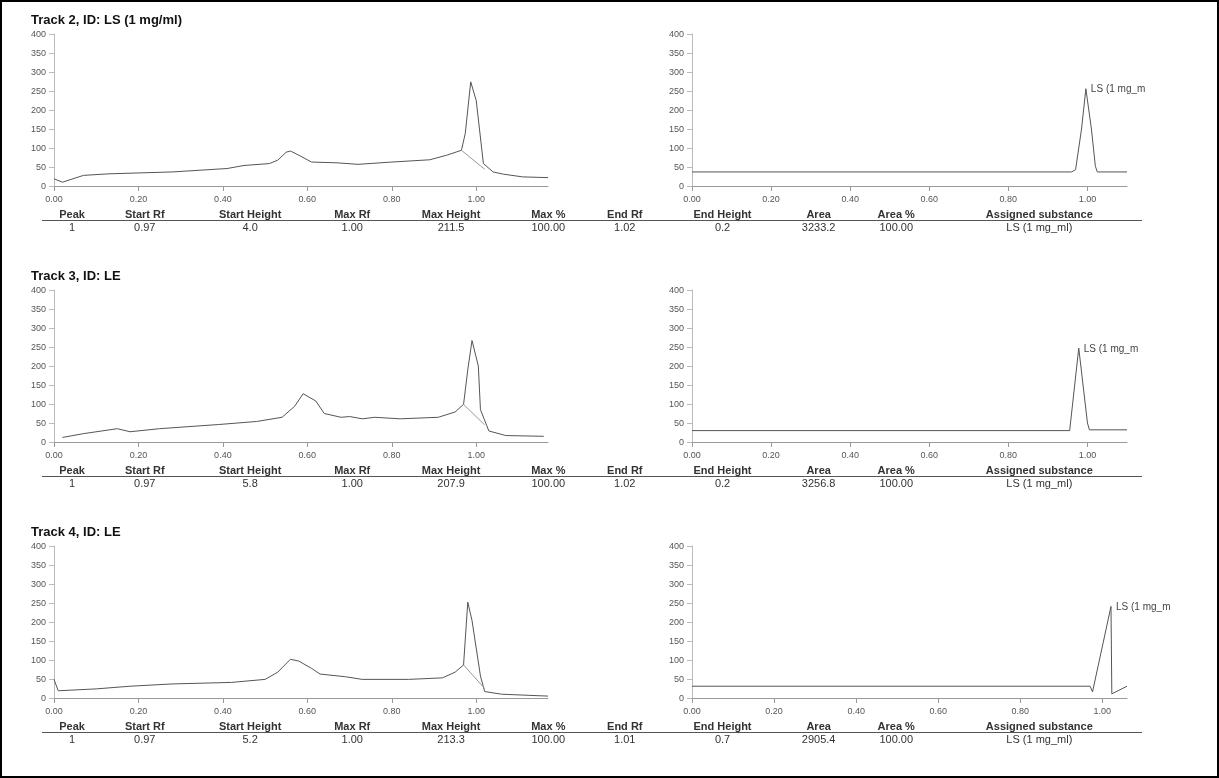 The height and width of the screenshot is (778, 1219). What do you see at coordinates (1143, 606) in the screenshot?
I see `annotation: LS (1 mg_m` at bounding box center [1143, 606].